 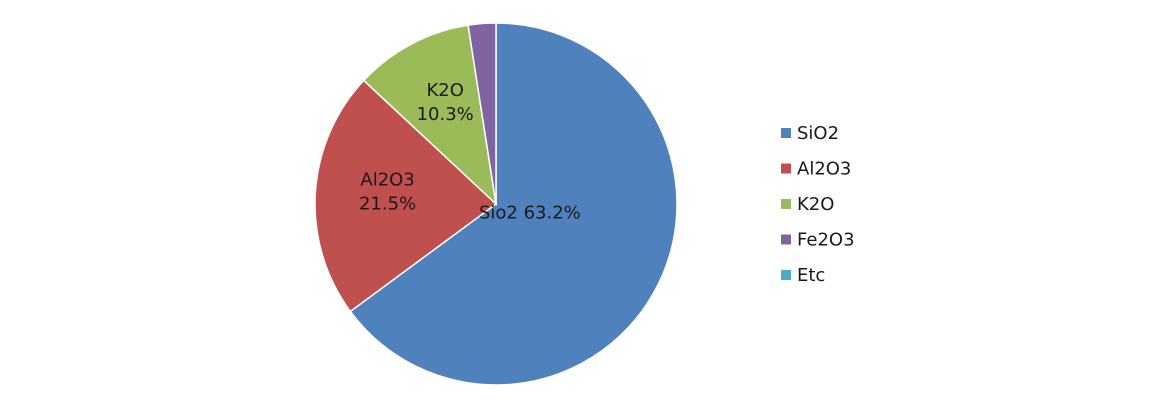 I want to click on legend-swatch-etc, so click(x=786, y=275).